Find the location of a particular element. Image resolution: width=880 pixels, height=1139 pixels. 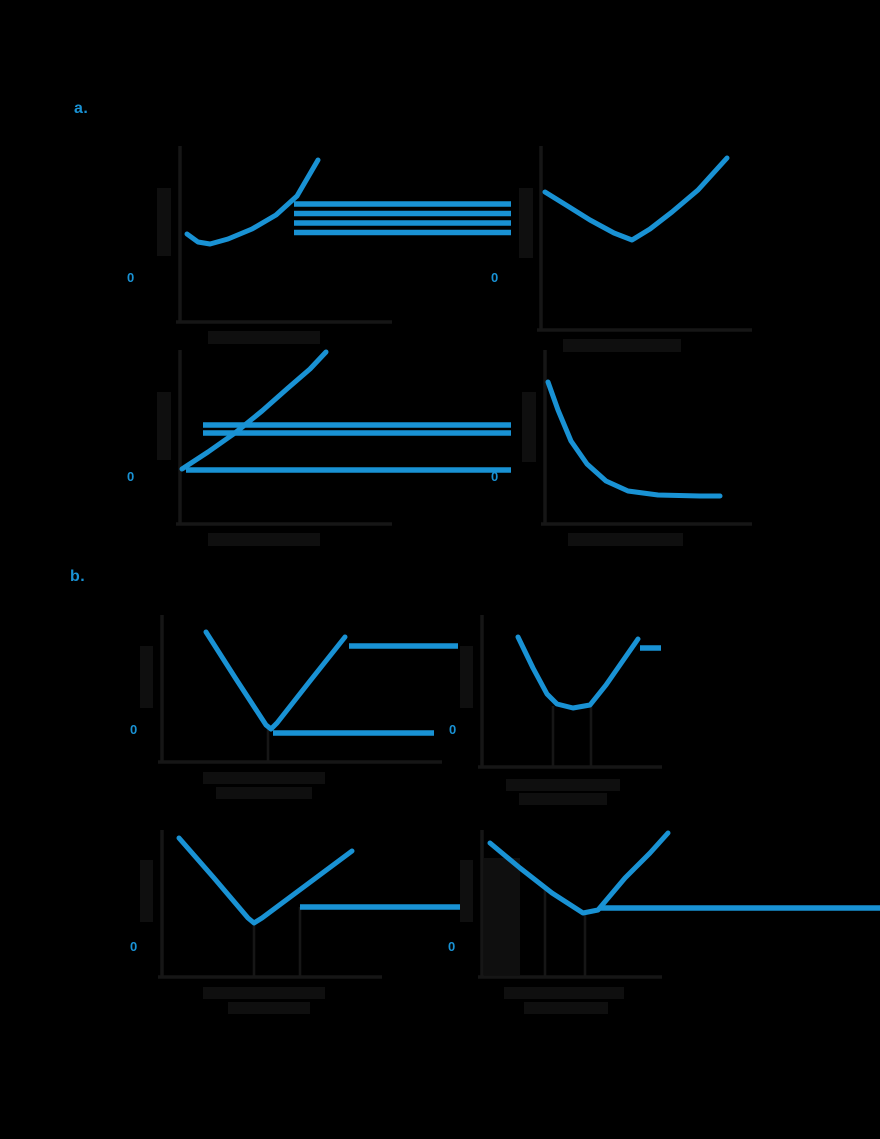

b2-origin-label: 0 is located at coordinates (452, 729).